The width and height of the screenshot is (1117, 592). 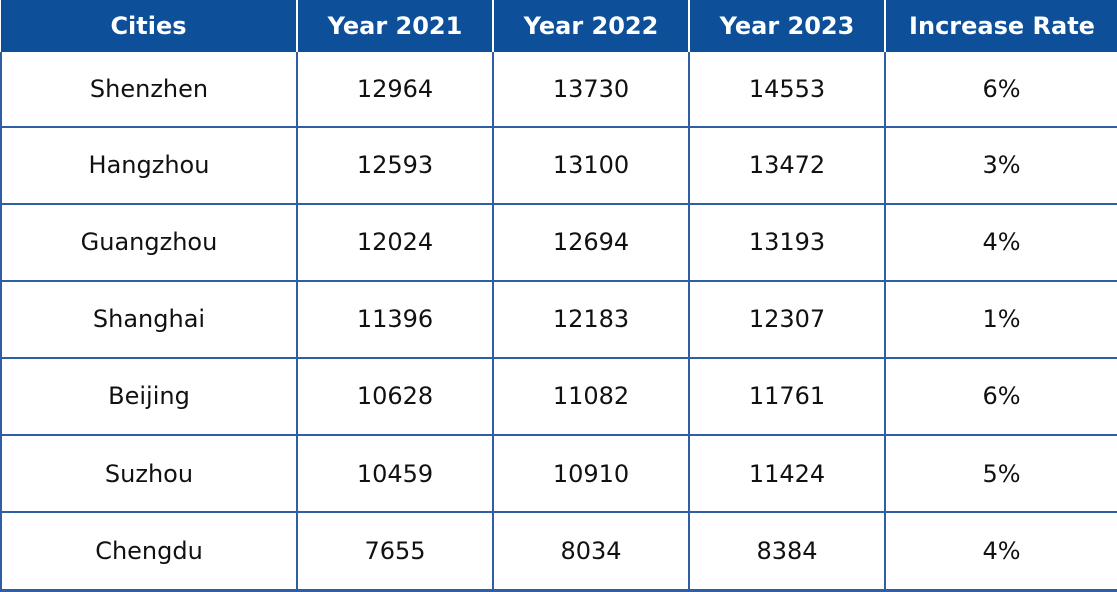 I want to click on year-2023-cell: 8384, so click(x=787, y=551).